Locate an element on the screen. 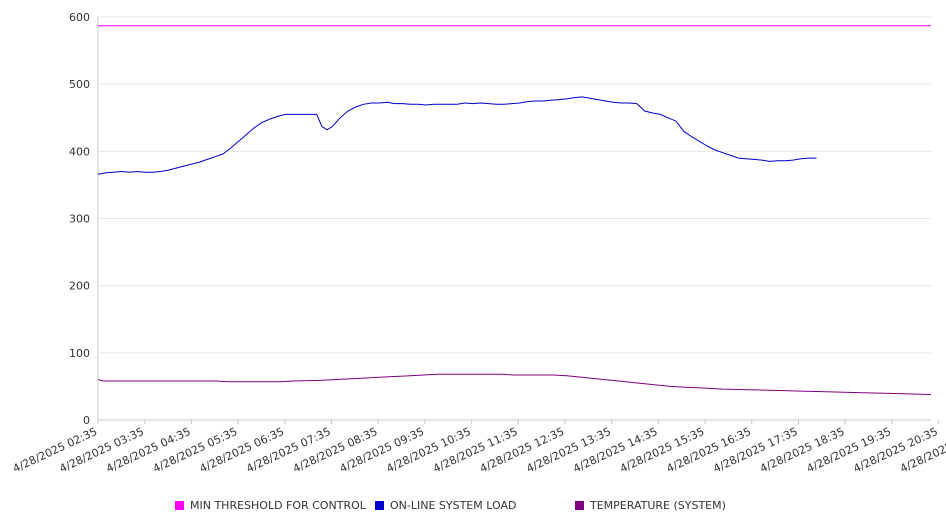 This screenshot has width=946, height=526. y-tick-label-0: 0 is located at coordinates (86, 420).